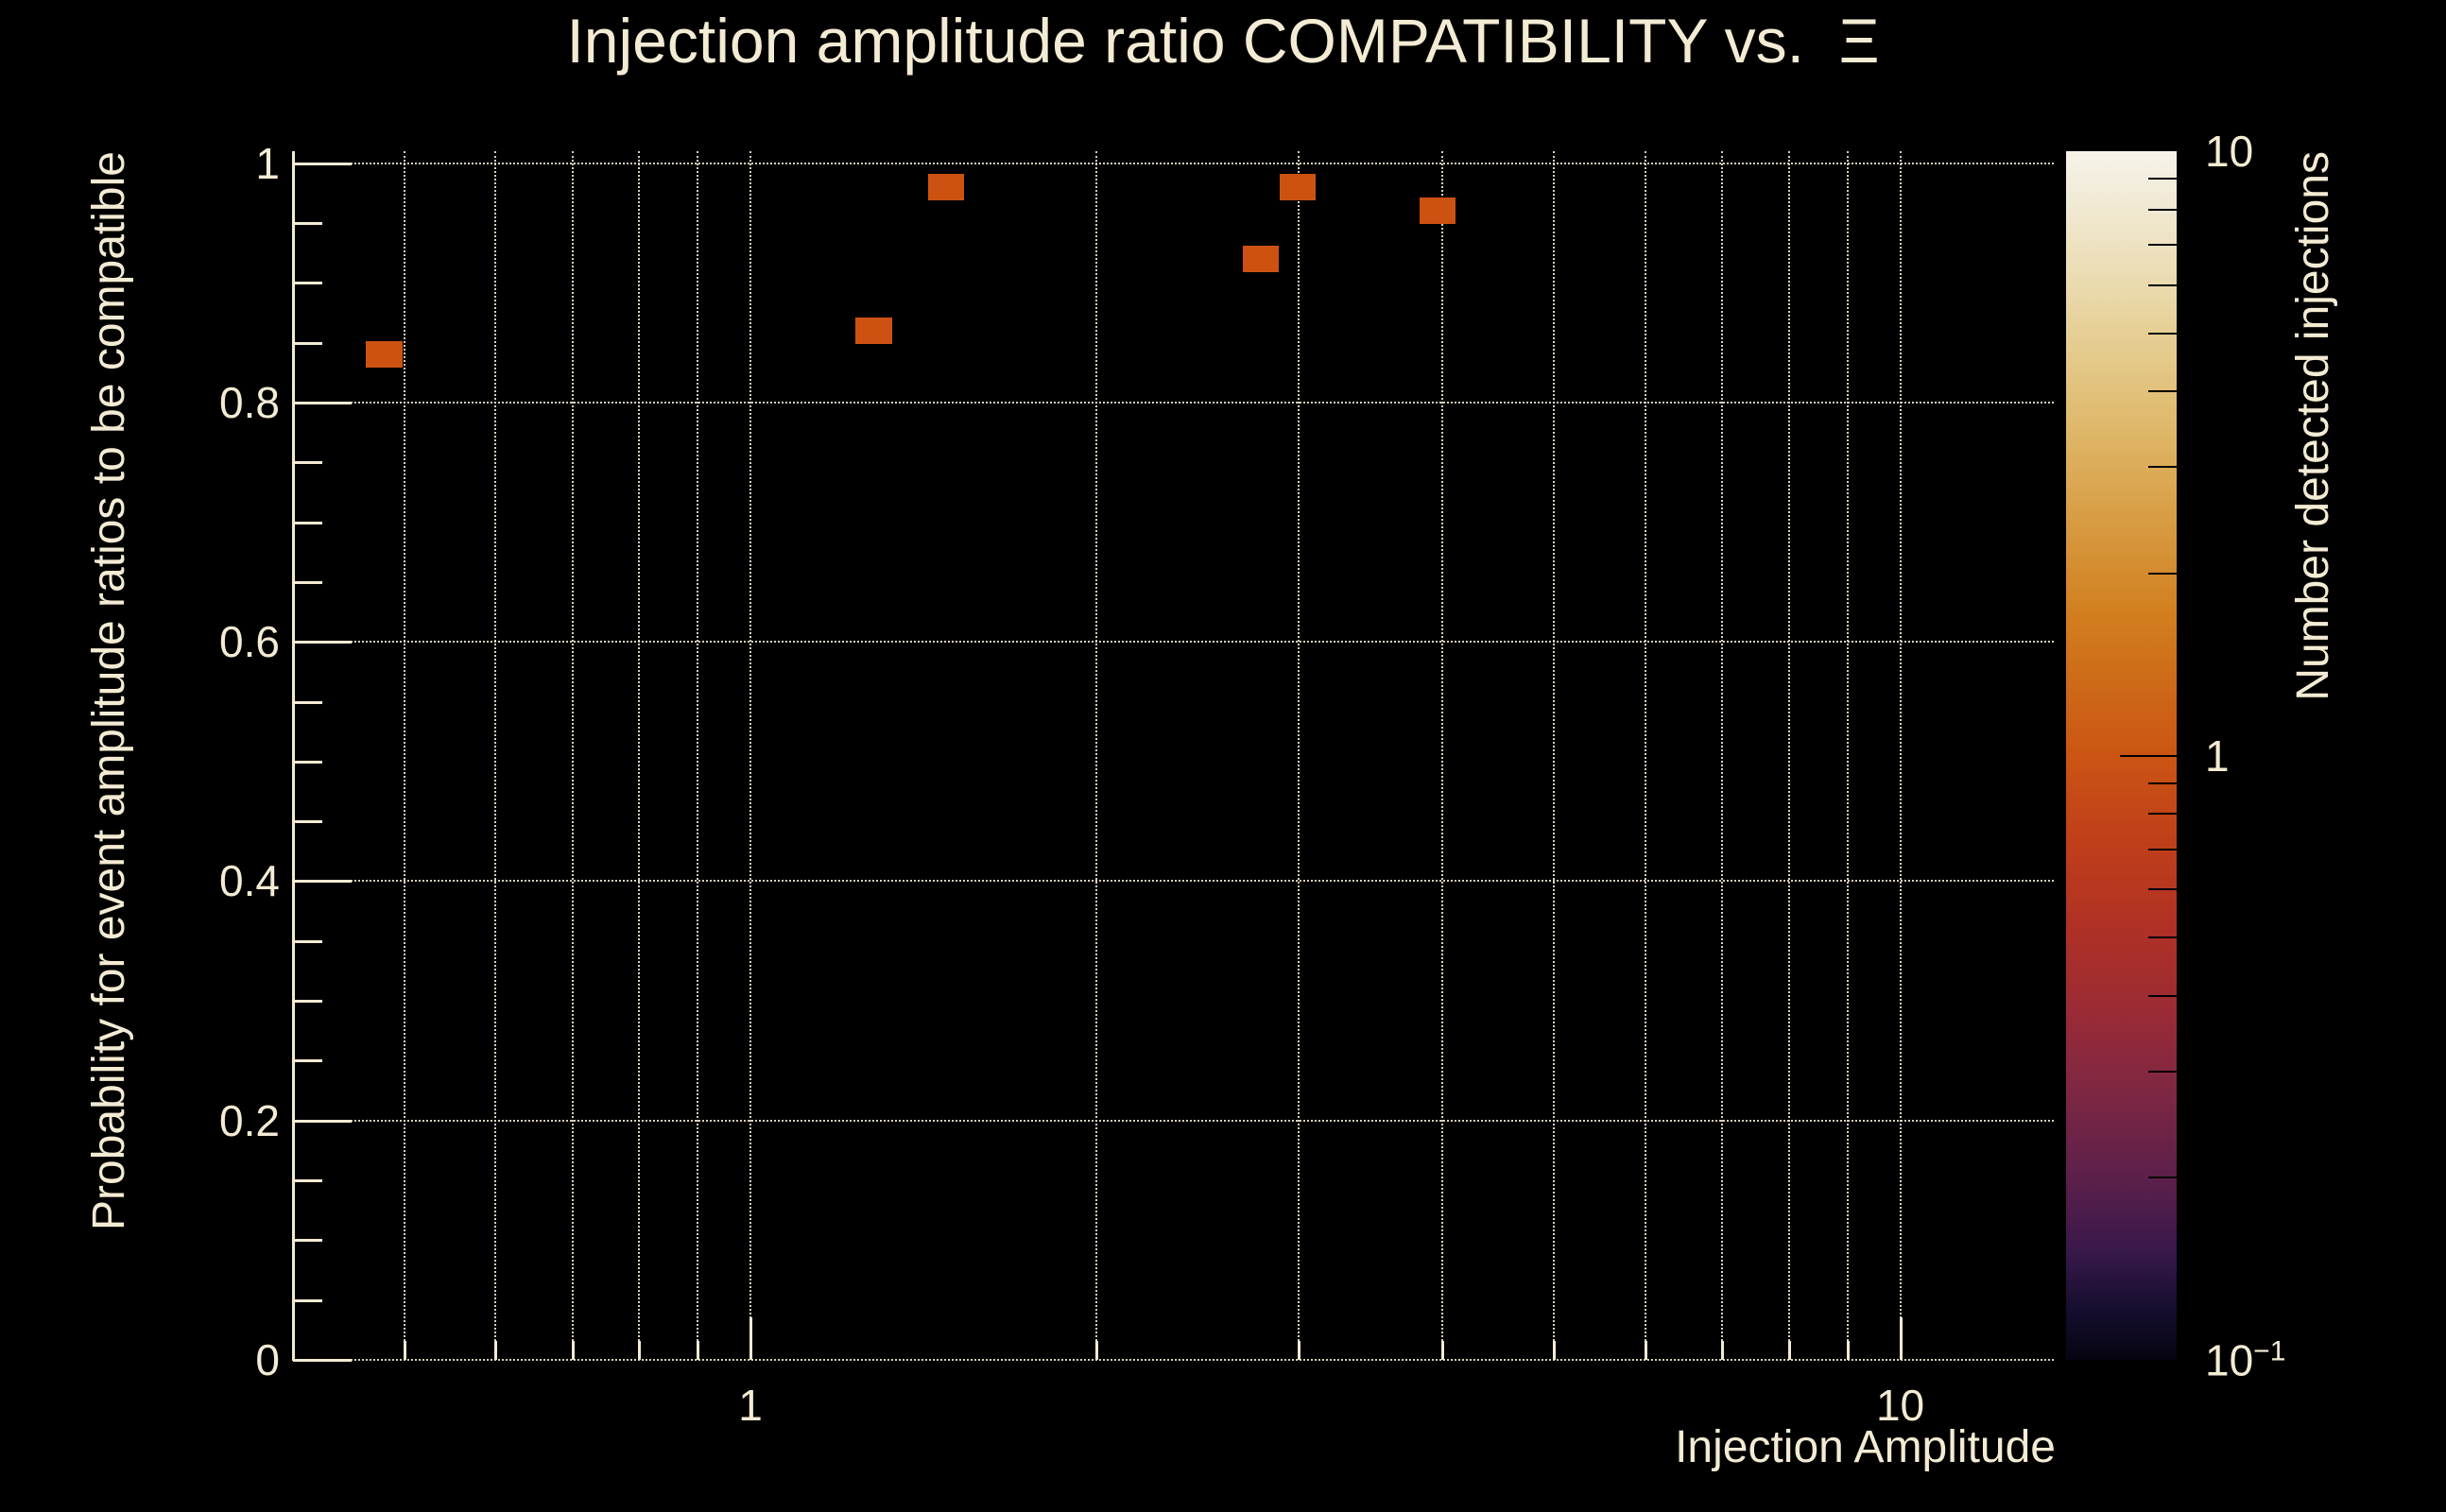  Describe the element at coordinates (2269, 1351) in the screenshot. I see `colorbar-label-exponent: −1` at that location.